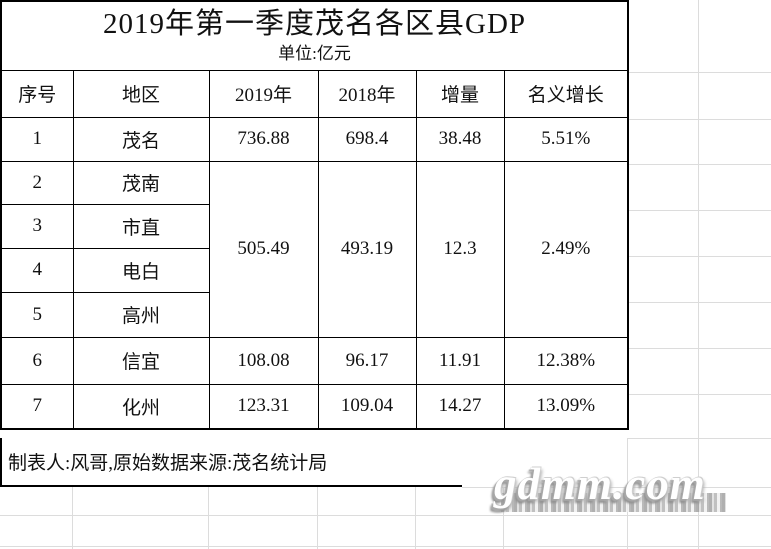 This screenshot has width=771, height=549. Describe the element at coordinates (566, 360) in the screenshot. I see `cell-r6-growth: 12.38%` at that location.